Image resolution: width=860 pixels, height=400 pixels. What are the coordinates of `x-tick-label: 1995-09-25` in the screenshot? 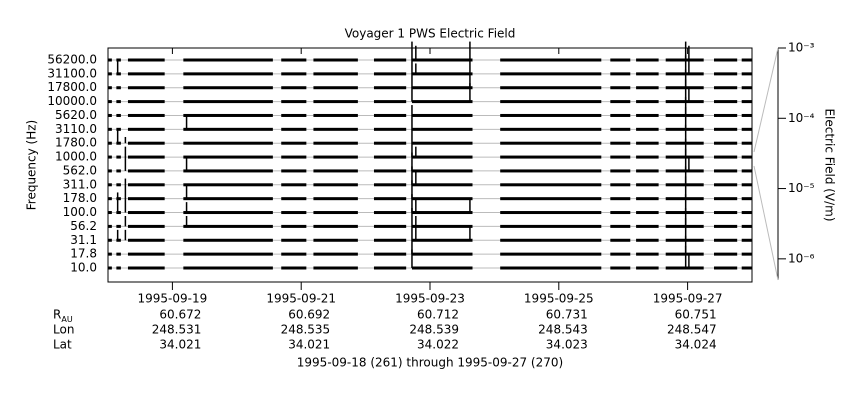 It's located at (559, 299).